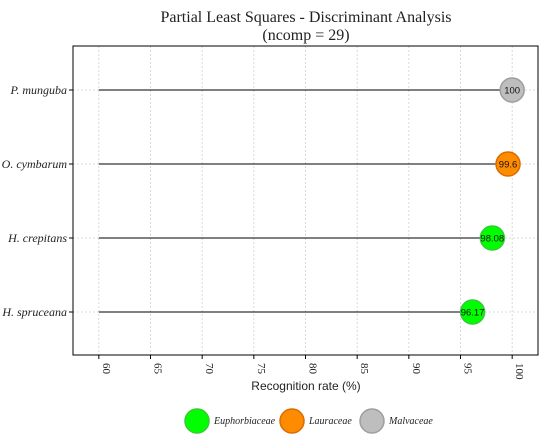 The width and height of the screenshot is (550, 443). I want to click on data-label: 98.08, so click(492, 239).